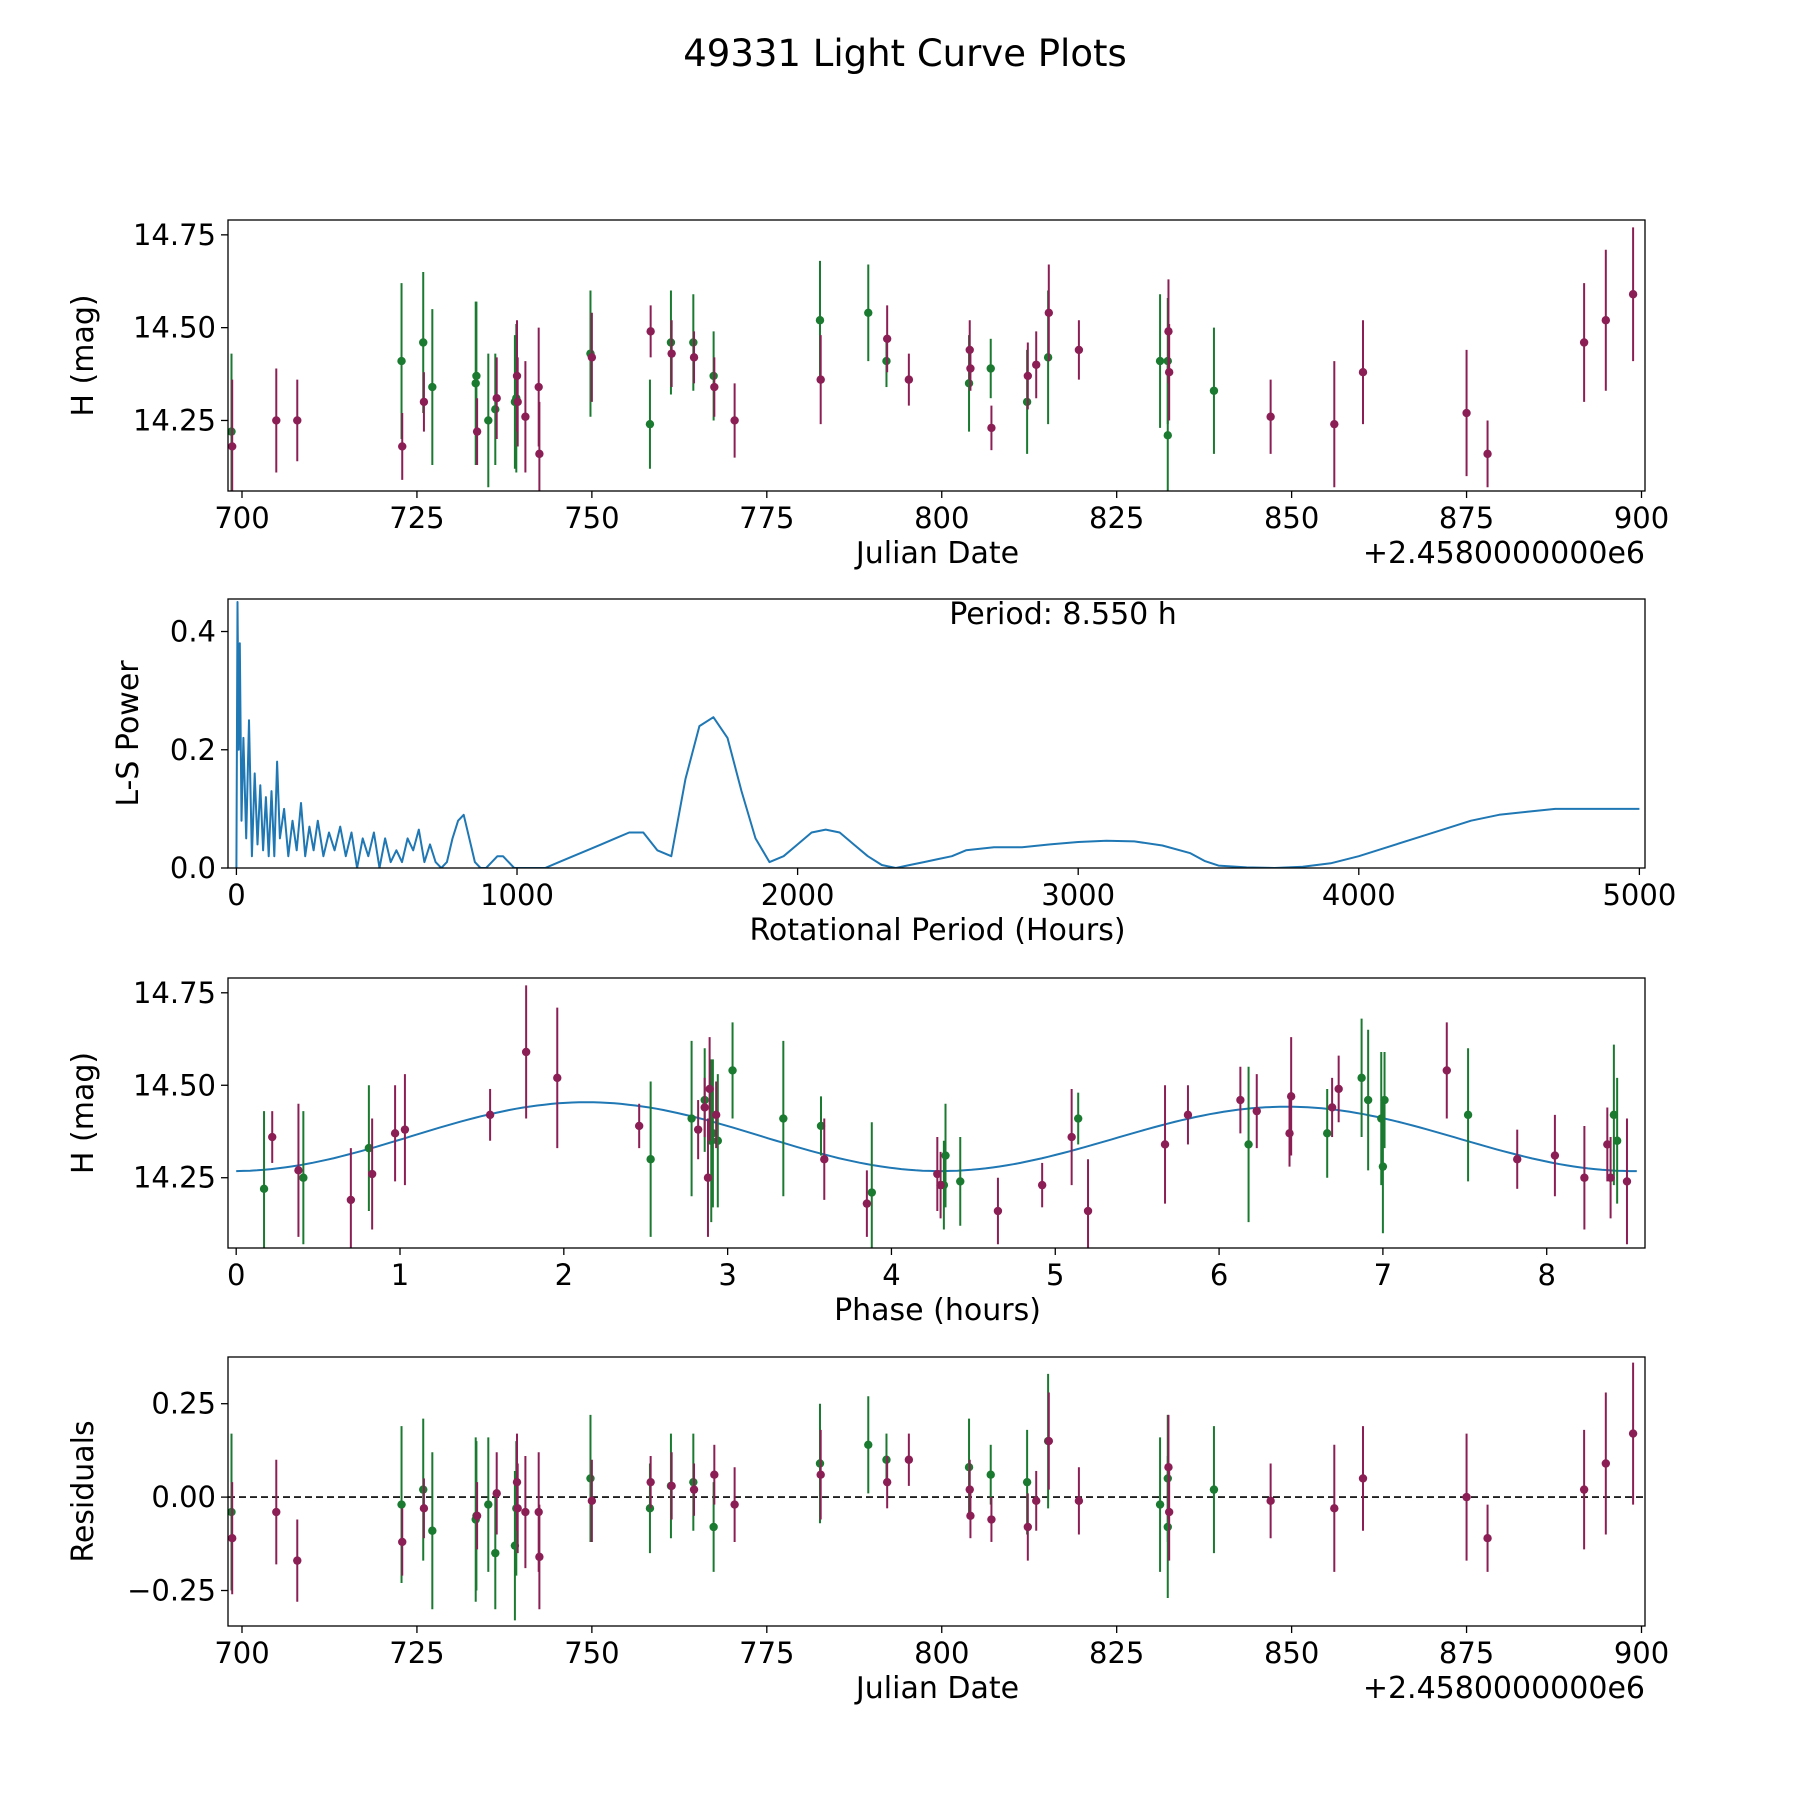 The image size is (1800, 1800). I want to click on y-tick-label: 14.25, so click(174, 1178).